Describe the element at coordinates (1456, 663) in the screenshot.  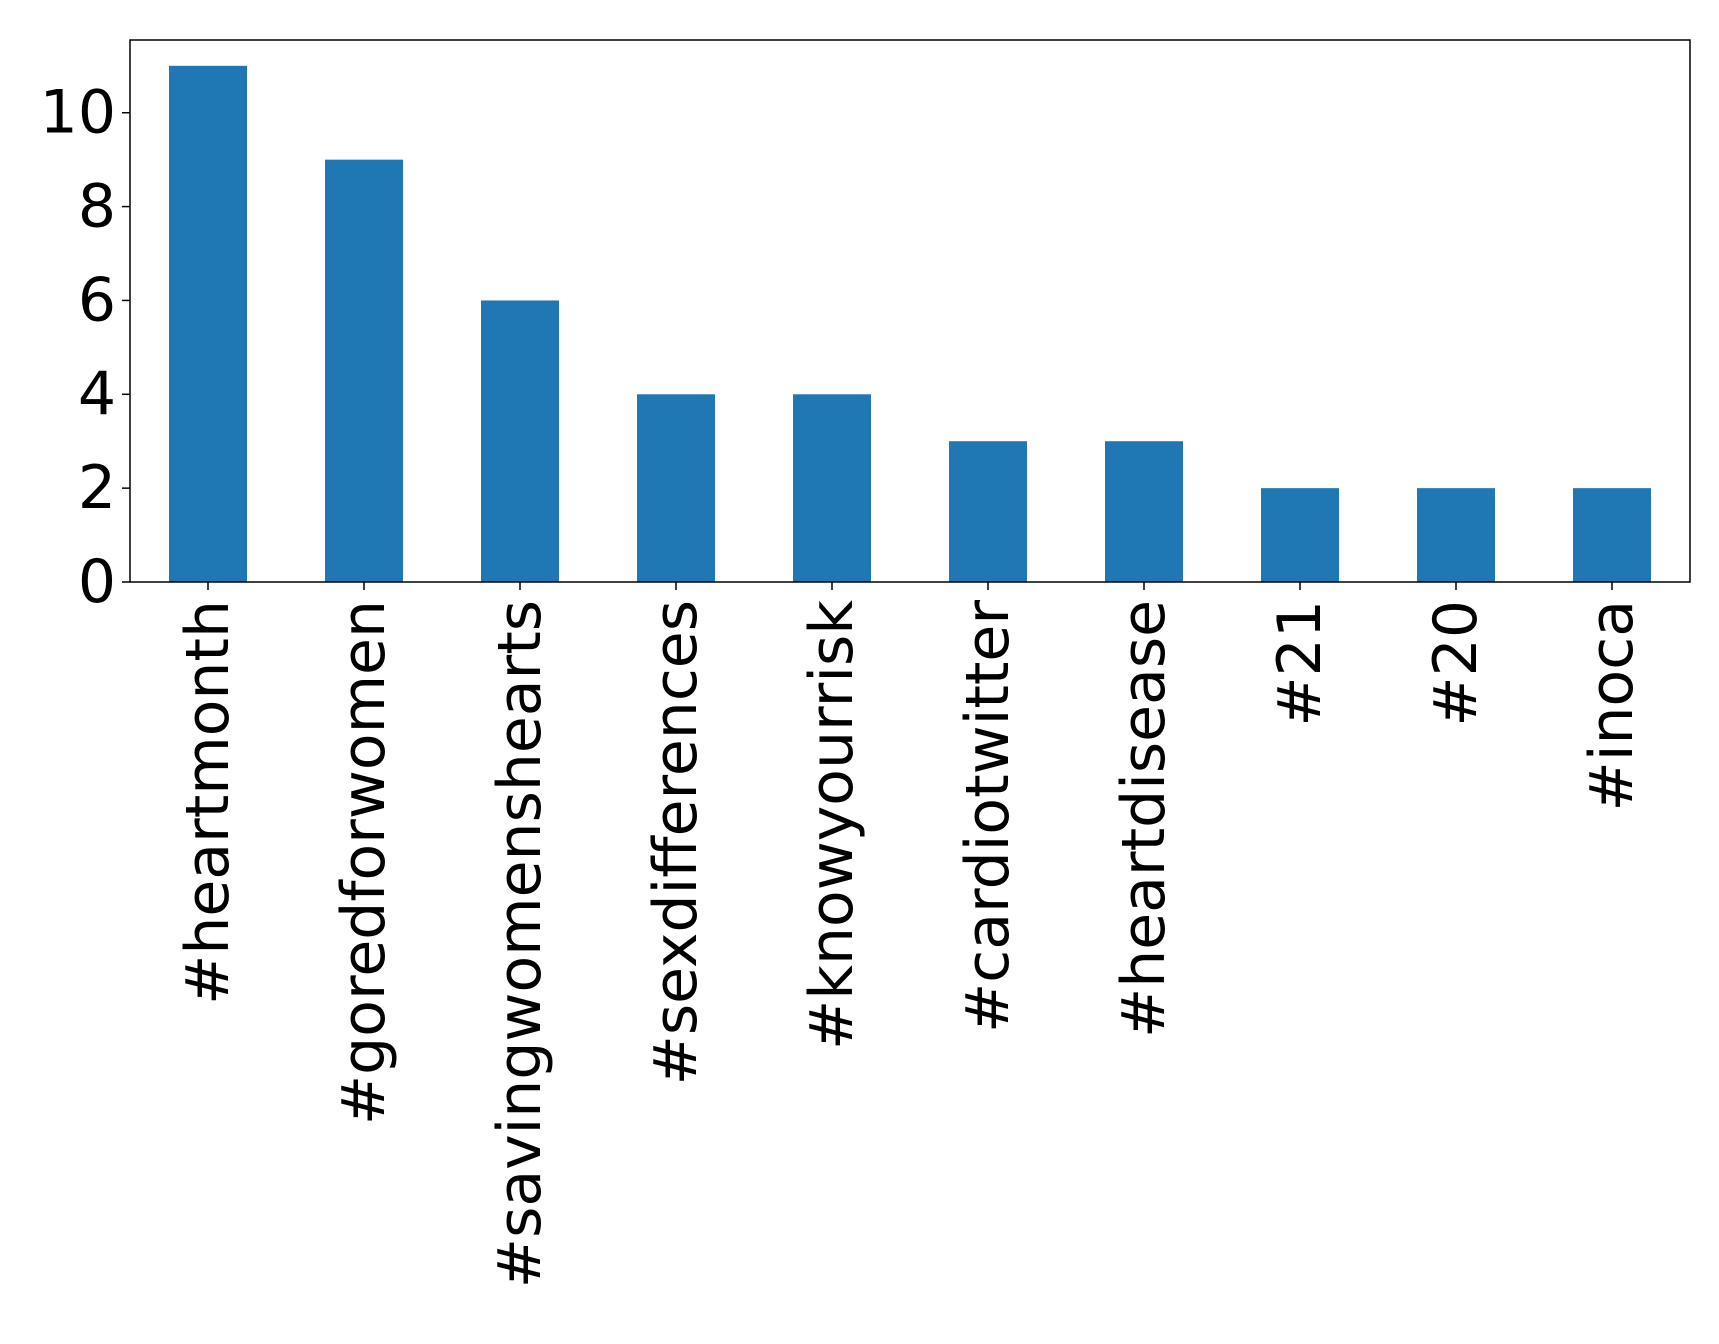
I see `x-tick-label-8: #20` at that location.